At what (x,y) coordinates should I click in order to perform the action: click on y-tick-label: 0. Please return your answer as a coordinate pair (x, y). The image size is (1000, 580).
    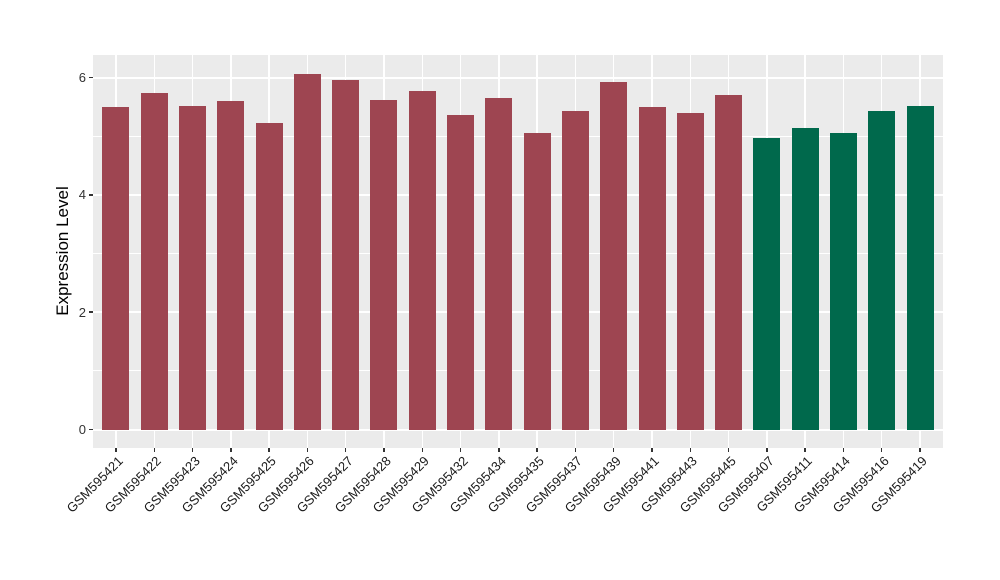
    Looking at the image, I should click on (82, 430).